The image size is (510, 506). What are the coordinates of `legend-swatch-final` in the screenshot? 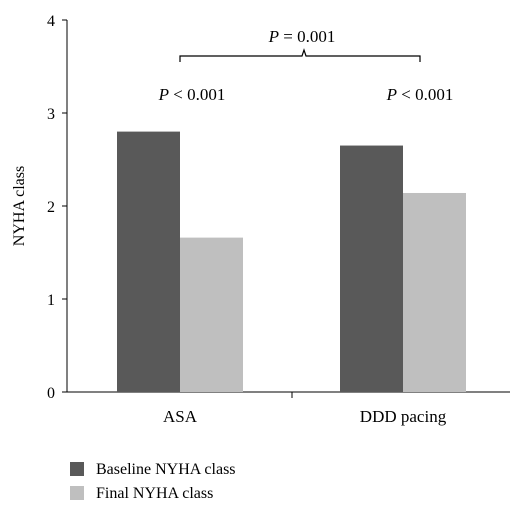 It's located at (77, 493).